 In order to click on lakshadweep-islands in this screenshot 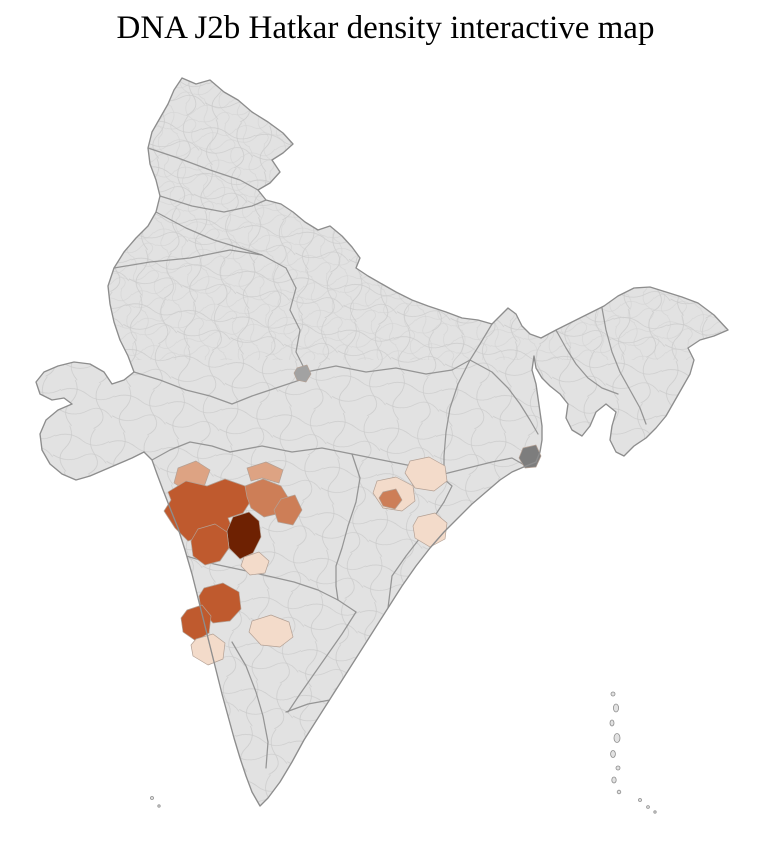, I will do `click(155, 802)`.